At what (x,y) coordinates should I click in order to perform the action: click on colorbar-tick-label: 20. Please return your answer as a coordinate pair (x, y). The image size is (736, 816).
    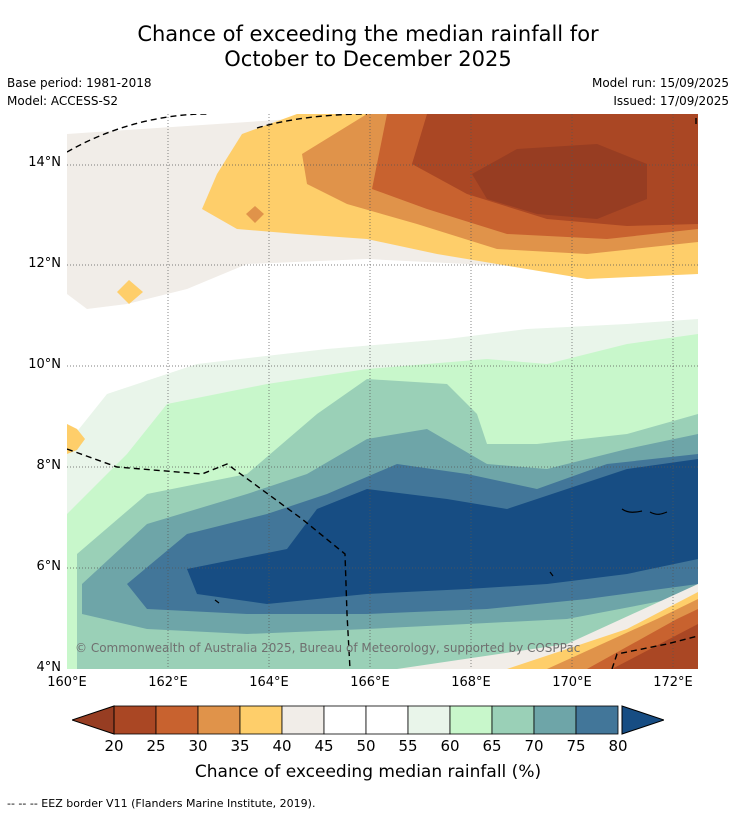
    Looking at the image, I should click on (114, 746).